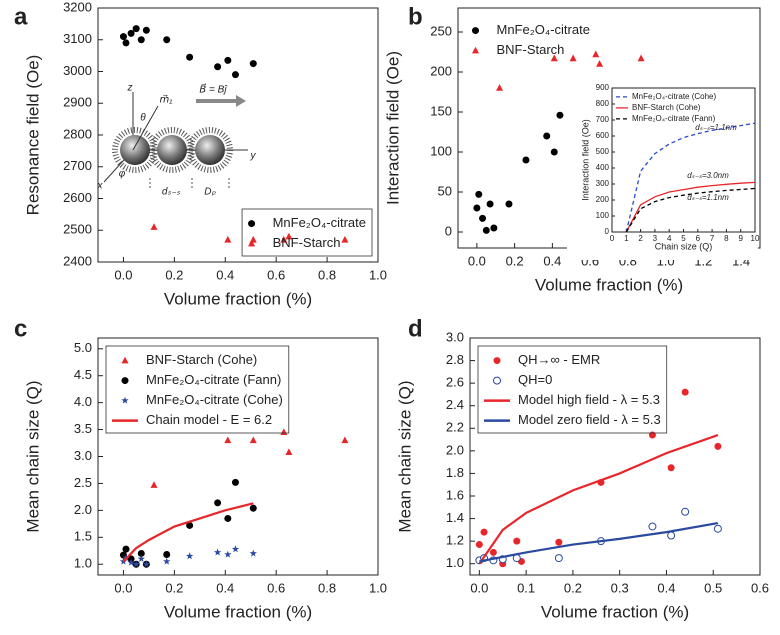  Describe the element at coordinates (378, 587) in the screenshot. I see `x-tick-label: 1.0` at that location.